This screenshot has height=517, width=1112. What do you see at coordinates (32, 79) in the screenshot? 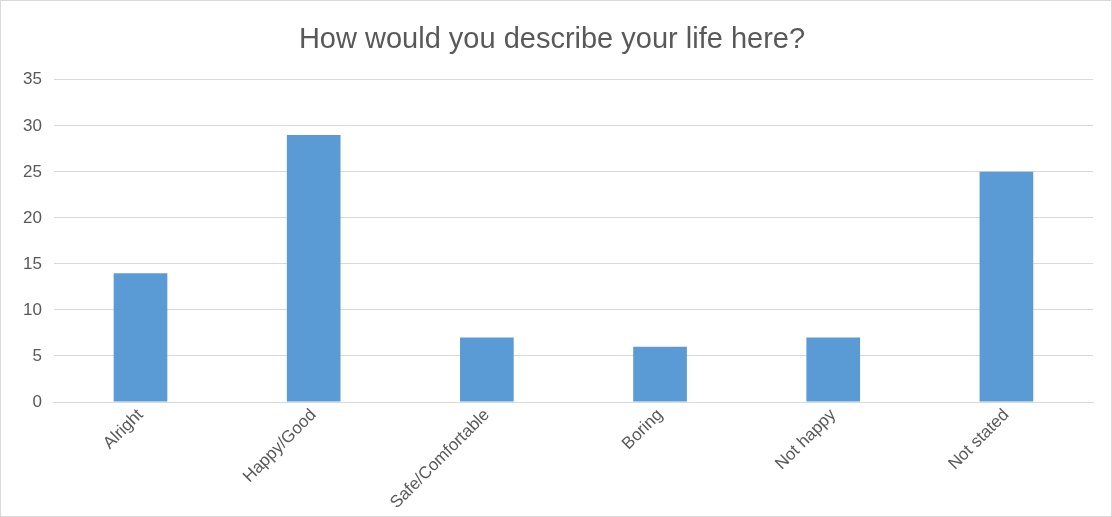
I see `y-tick-label: 35` at bounding box center [32, 79].